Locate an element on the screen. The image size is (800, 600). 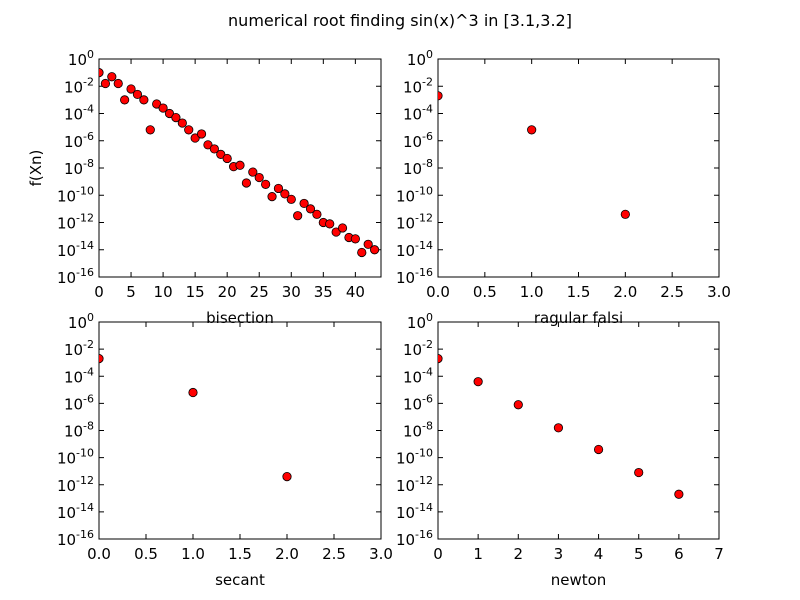
x-tick-label: 3 is located at coordinates (559, 554).